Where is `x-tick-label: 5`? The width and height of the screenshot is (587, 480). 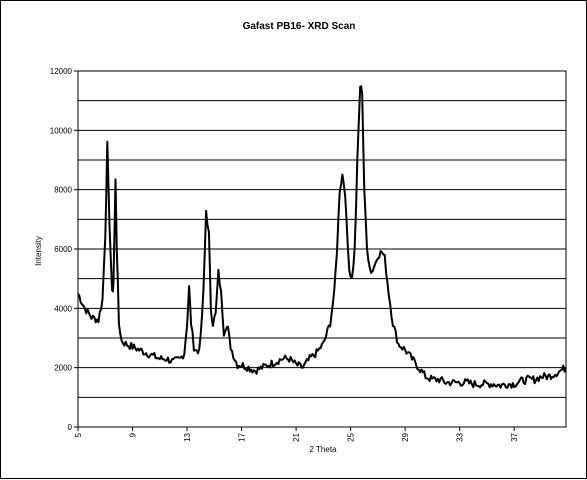
x-tick-label: 5 is located at coordinates (78, 434).